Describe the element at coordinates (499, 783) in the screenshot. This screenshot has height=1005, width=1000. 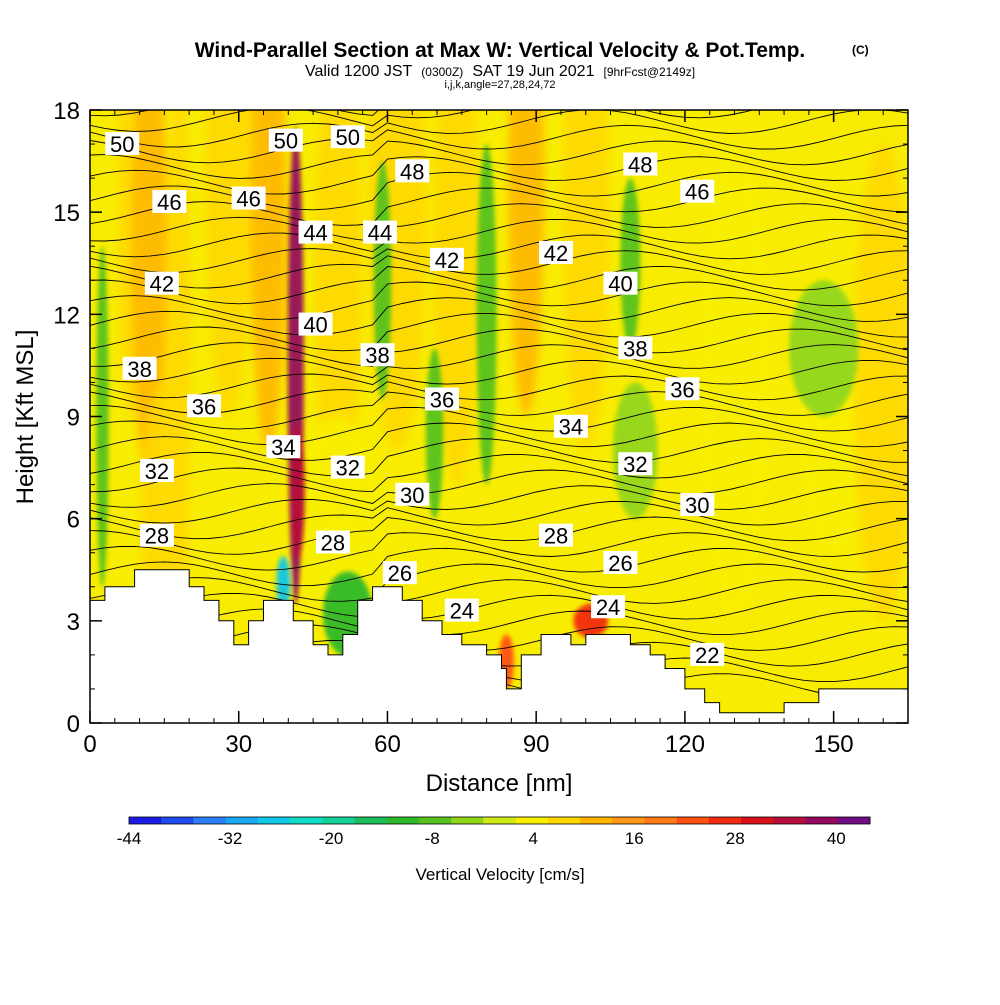
I see `x-axis-label: Distance [nm]` at that location.